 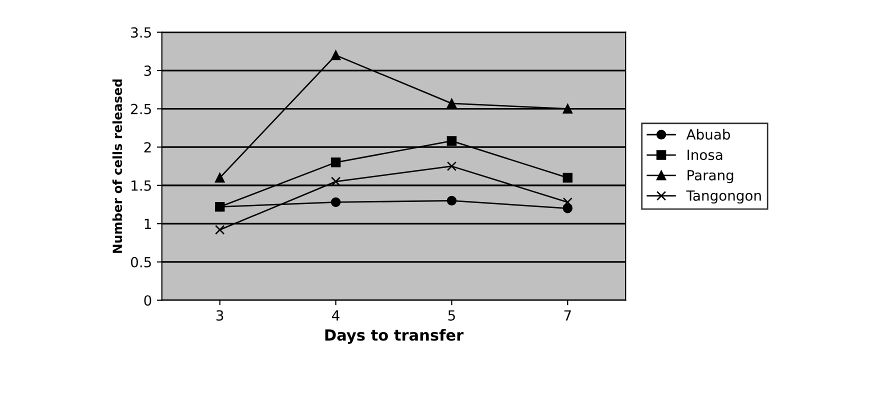 I want to click on legend-label: Inosa, so click(x=705, y=155).